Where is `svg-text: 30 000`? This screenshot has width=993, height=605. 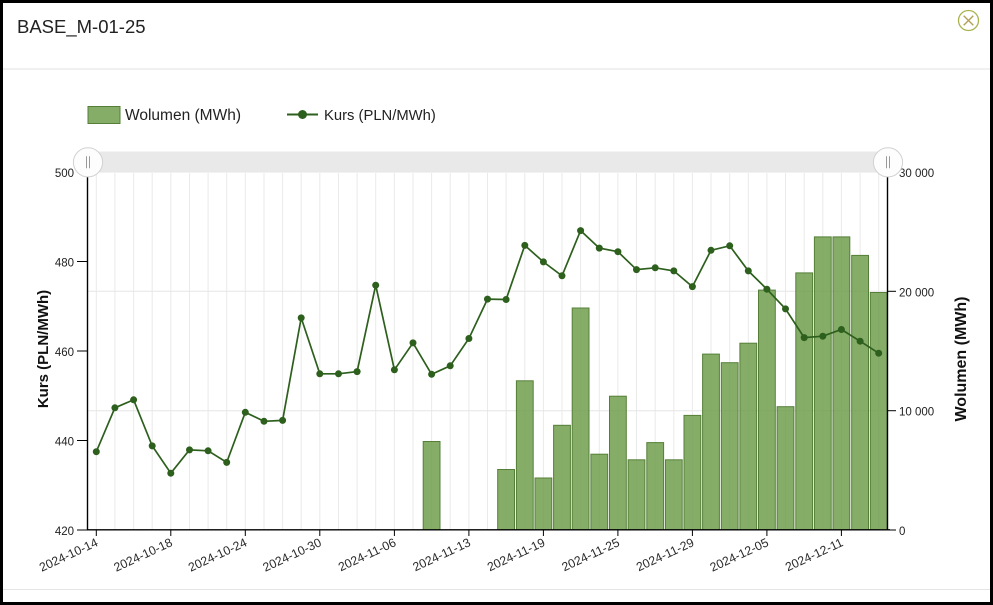 svg-text: 30 000 is located at coordinates (916, 174).